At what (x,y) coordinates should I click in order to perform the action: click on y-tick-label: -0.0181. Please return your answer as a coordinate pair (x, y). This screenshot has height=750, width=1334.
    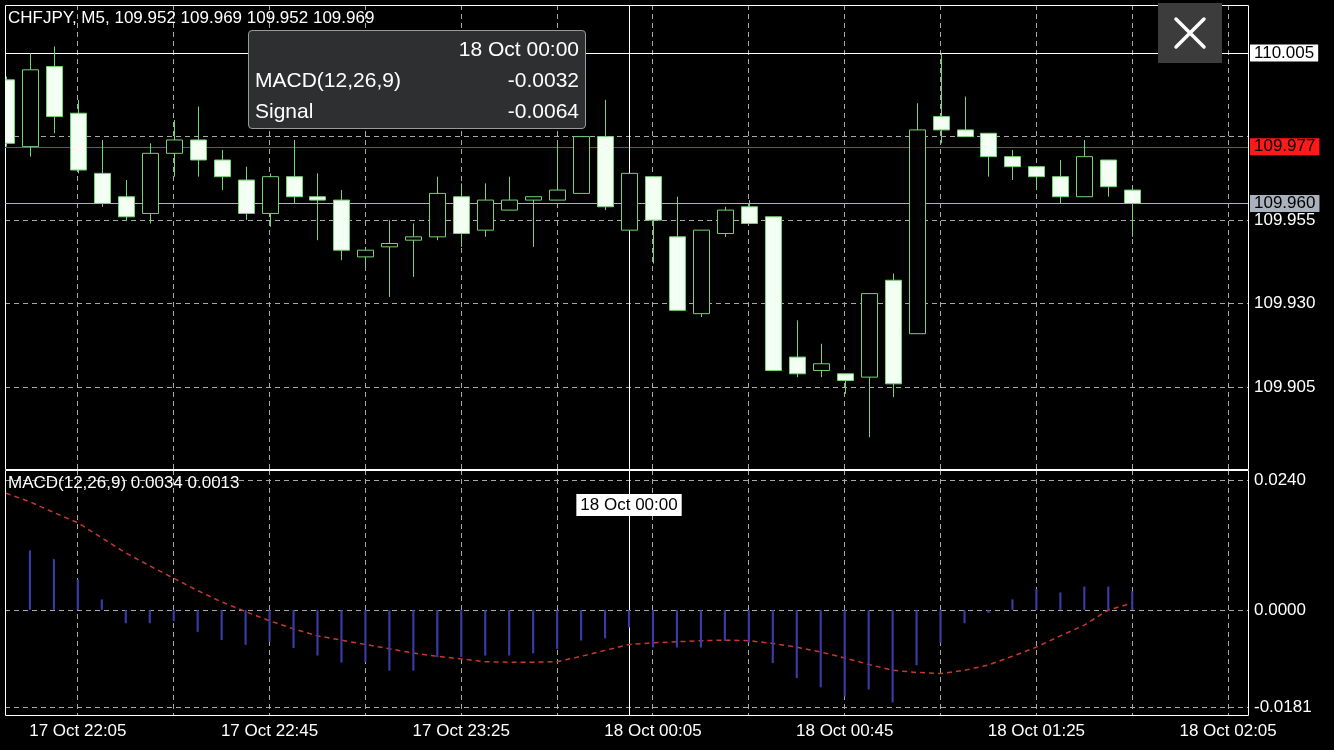
    Looking at the image, I should click on (1283, 707).